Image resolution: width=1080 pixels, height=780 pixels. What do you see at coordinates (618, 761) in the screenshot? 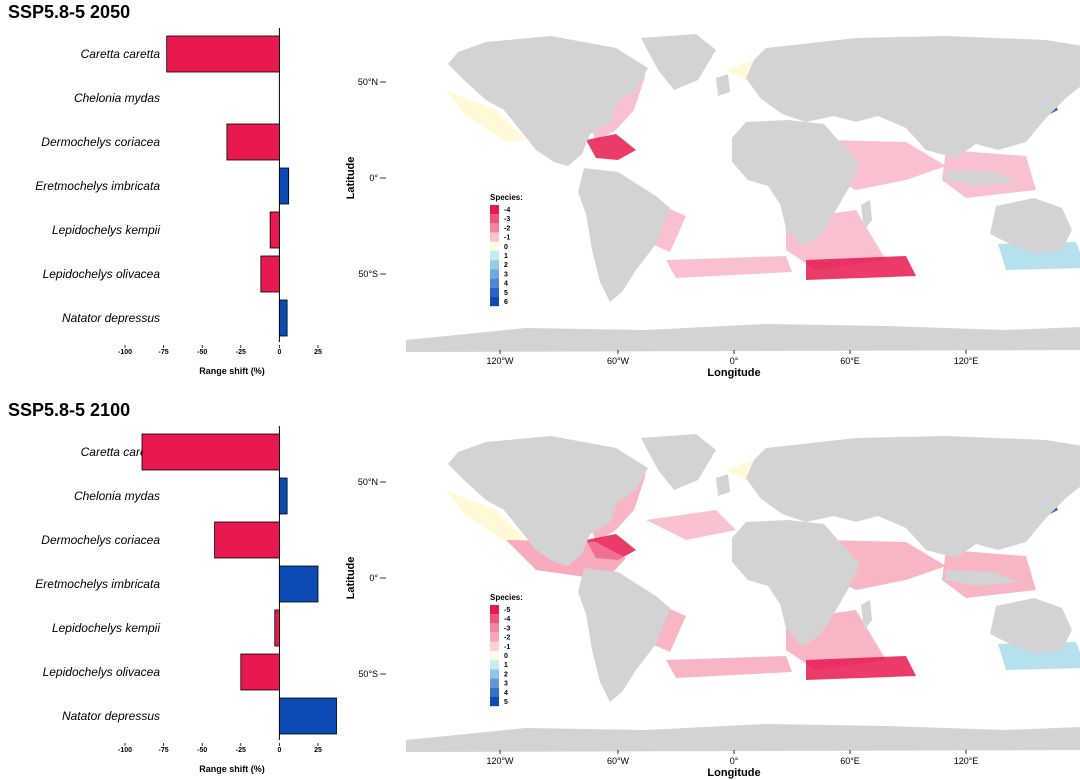
I see `lon-tick-label: 60°W` at bounding box center [618, 761].